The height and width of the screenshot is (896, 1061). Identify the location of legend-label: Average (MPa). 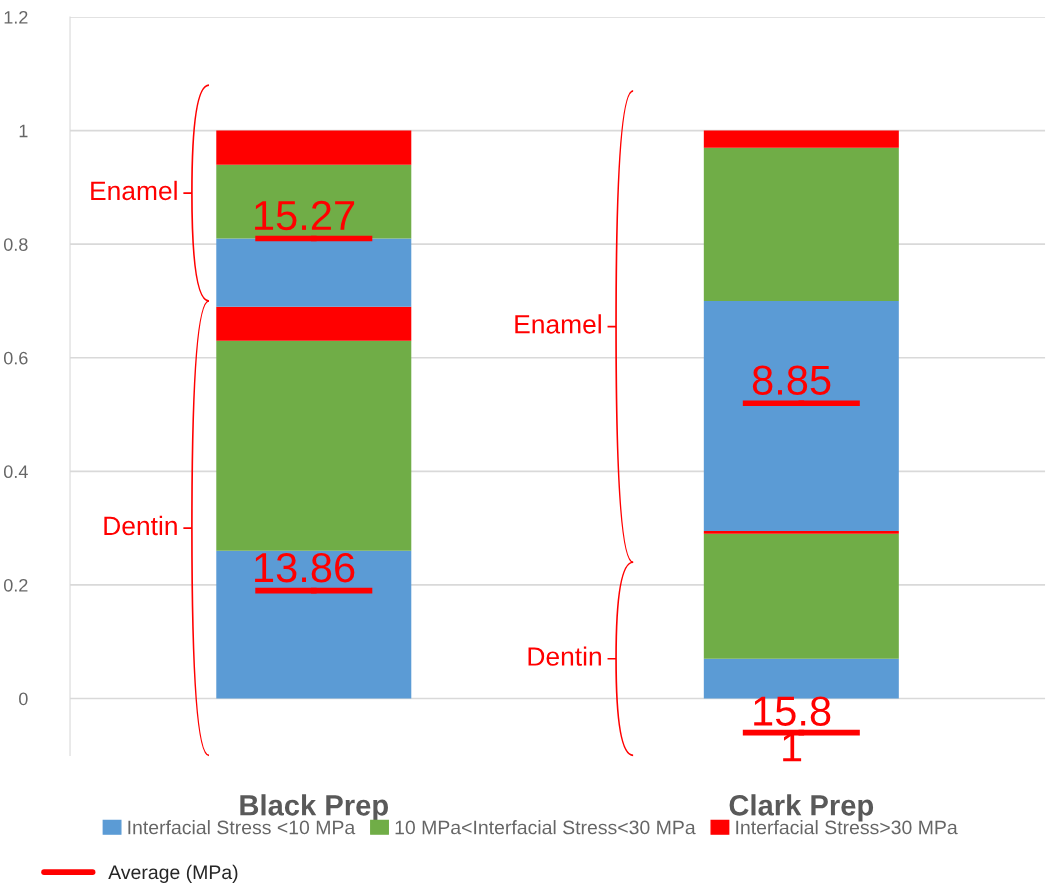
(173, 873).